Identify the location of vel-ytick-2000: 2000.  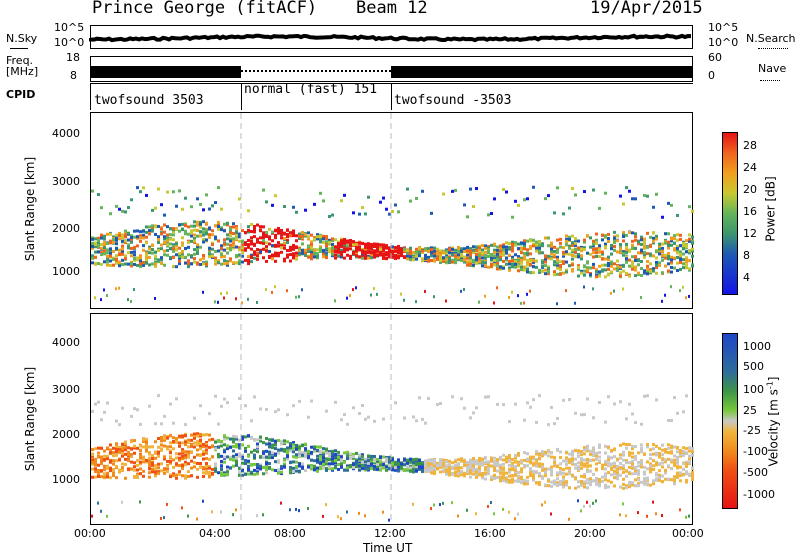
(66, 434).